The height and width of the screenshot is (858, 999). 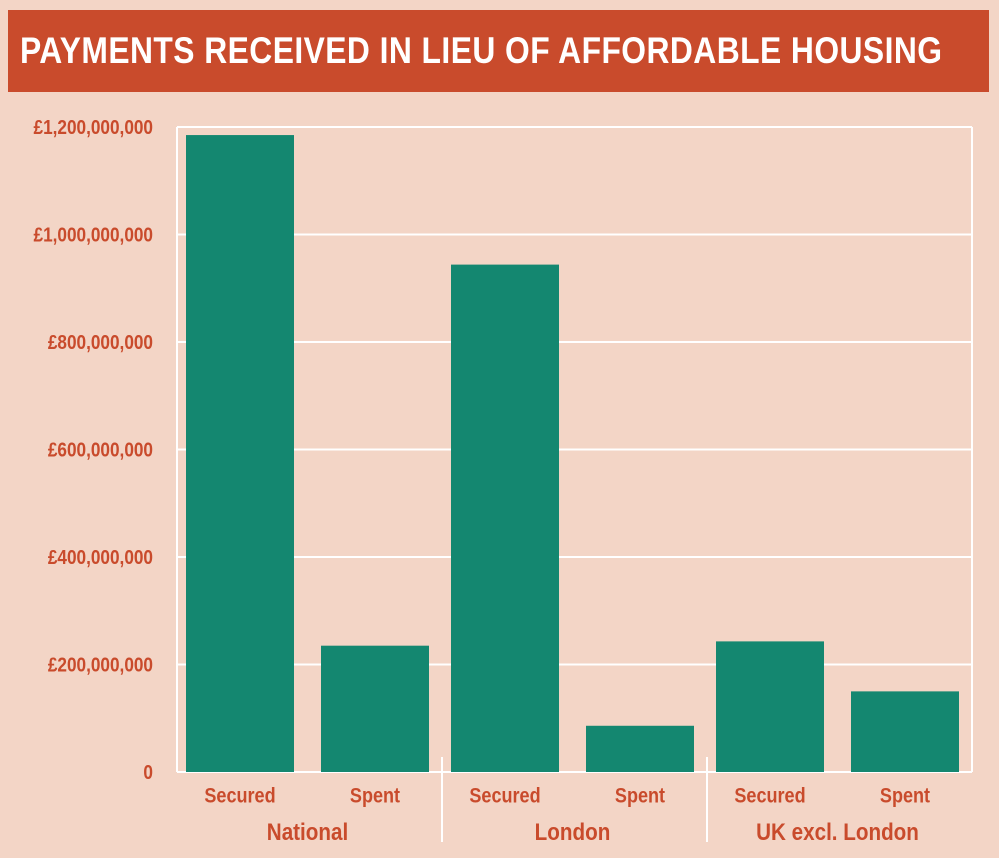 I want to click on y-tick-label: £800,000,000, so click(x=100, y=342).